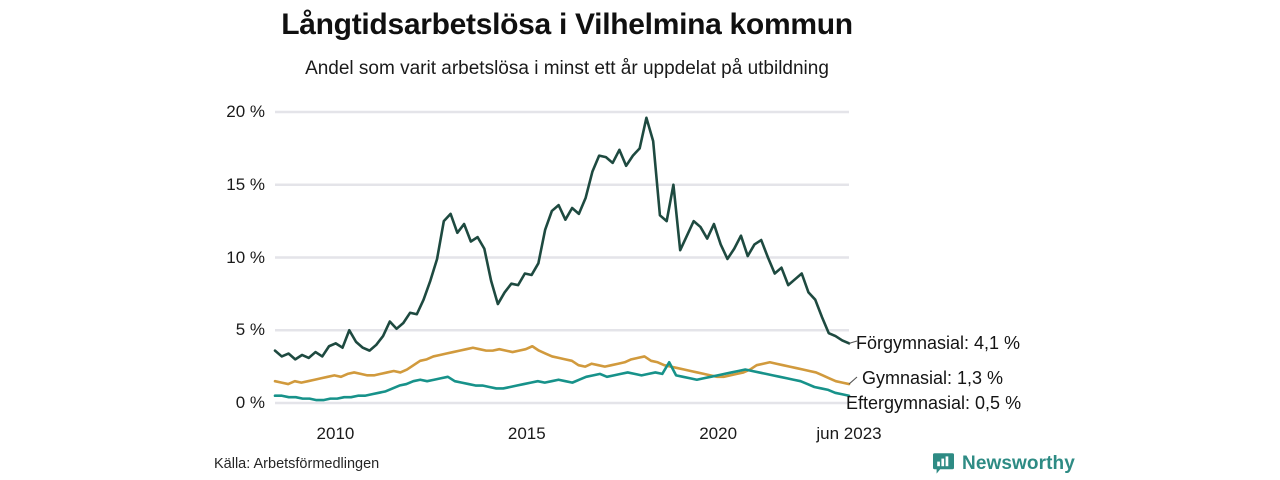  I want to click on series-label-eftergymnasial: Eftergymnasial: 0,5 %, so click(934, 403).